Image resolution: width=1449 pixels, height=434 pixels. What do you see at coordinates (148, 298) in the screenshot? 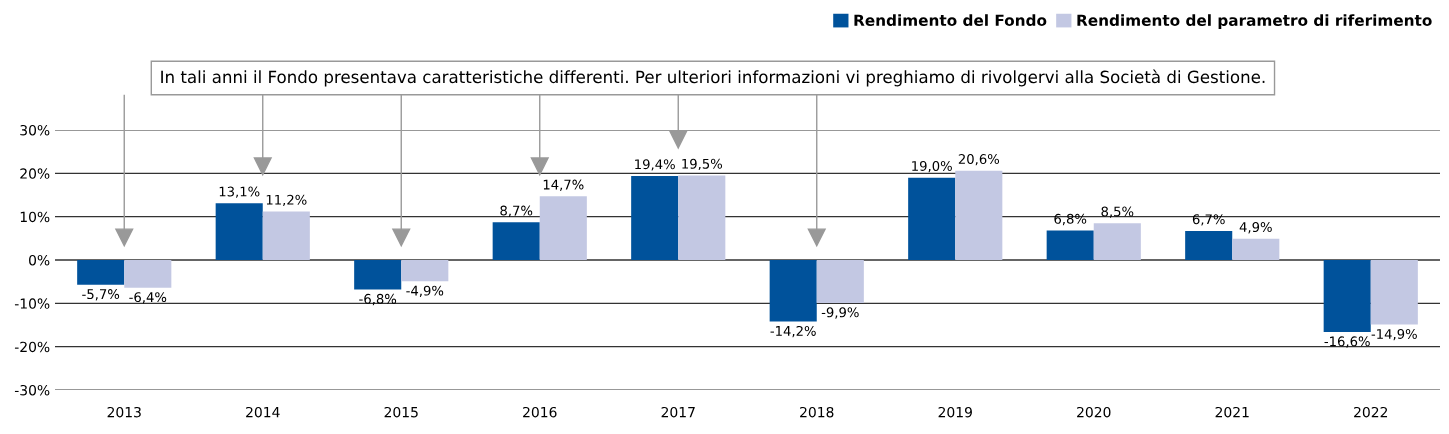
I see `data-label: -6,4%` at bounding box center [148, 298].